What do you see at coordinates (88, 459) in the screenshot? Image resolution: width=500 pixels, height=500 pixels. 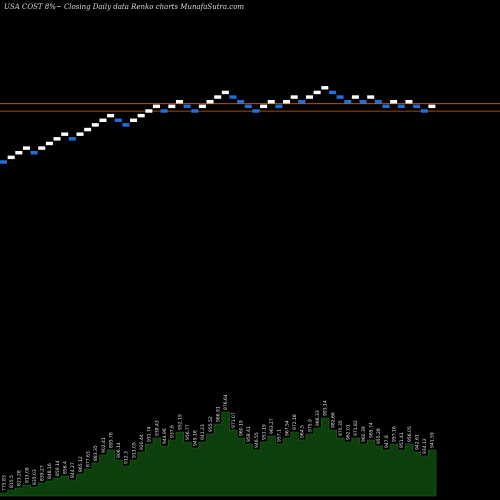 I see `volume-label: 877.63` at bounding box center [88, 459].